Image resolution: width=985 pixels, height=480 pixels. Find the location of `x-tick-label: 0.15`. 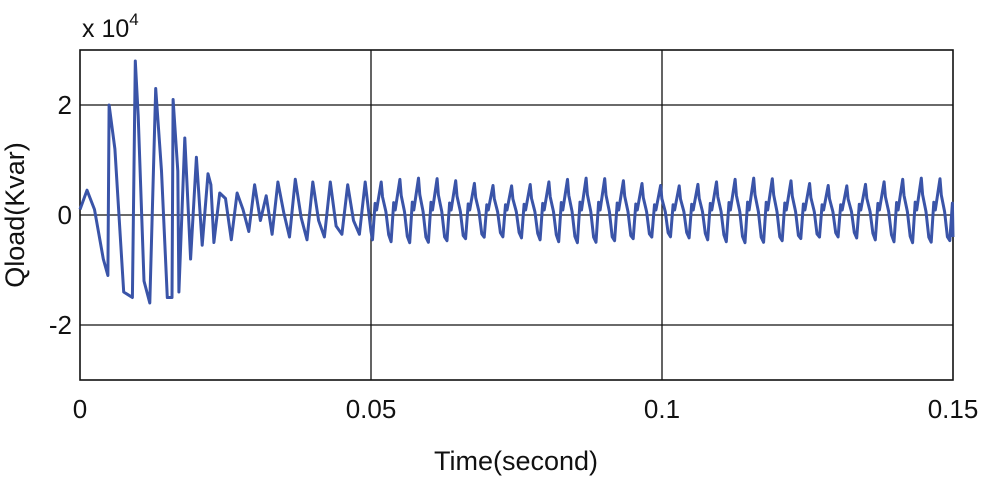

x-tick-label: 0.15 is located at coordinates (953, 409).